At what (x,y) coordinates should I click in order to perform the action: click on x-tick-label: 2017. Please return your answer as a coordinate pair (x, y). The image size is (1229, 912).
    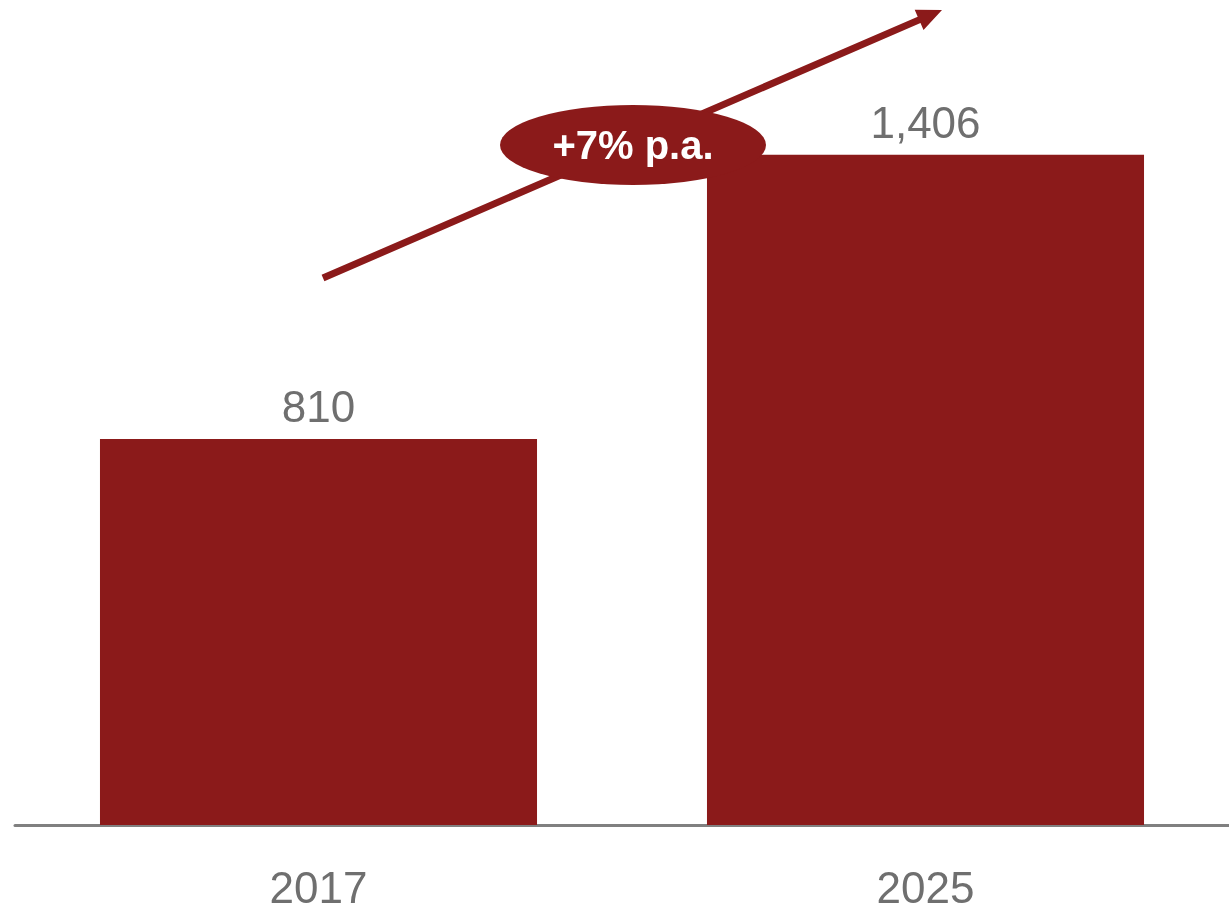
    Looking at the image, I should click on (318, 887).